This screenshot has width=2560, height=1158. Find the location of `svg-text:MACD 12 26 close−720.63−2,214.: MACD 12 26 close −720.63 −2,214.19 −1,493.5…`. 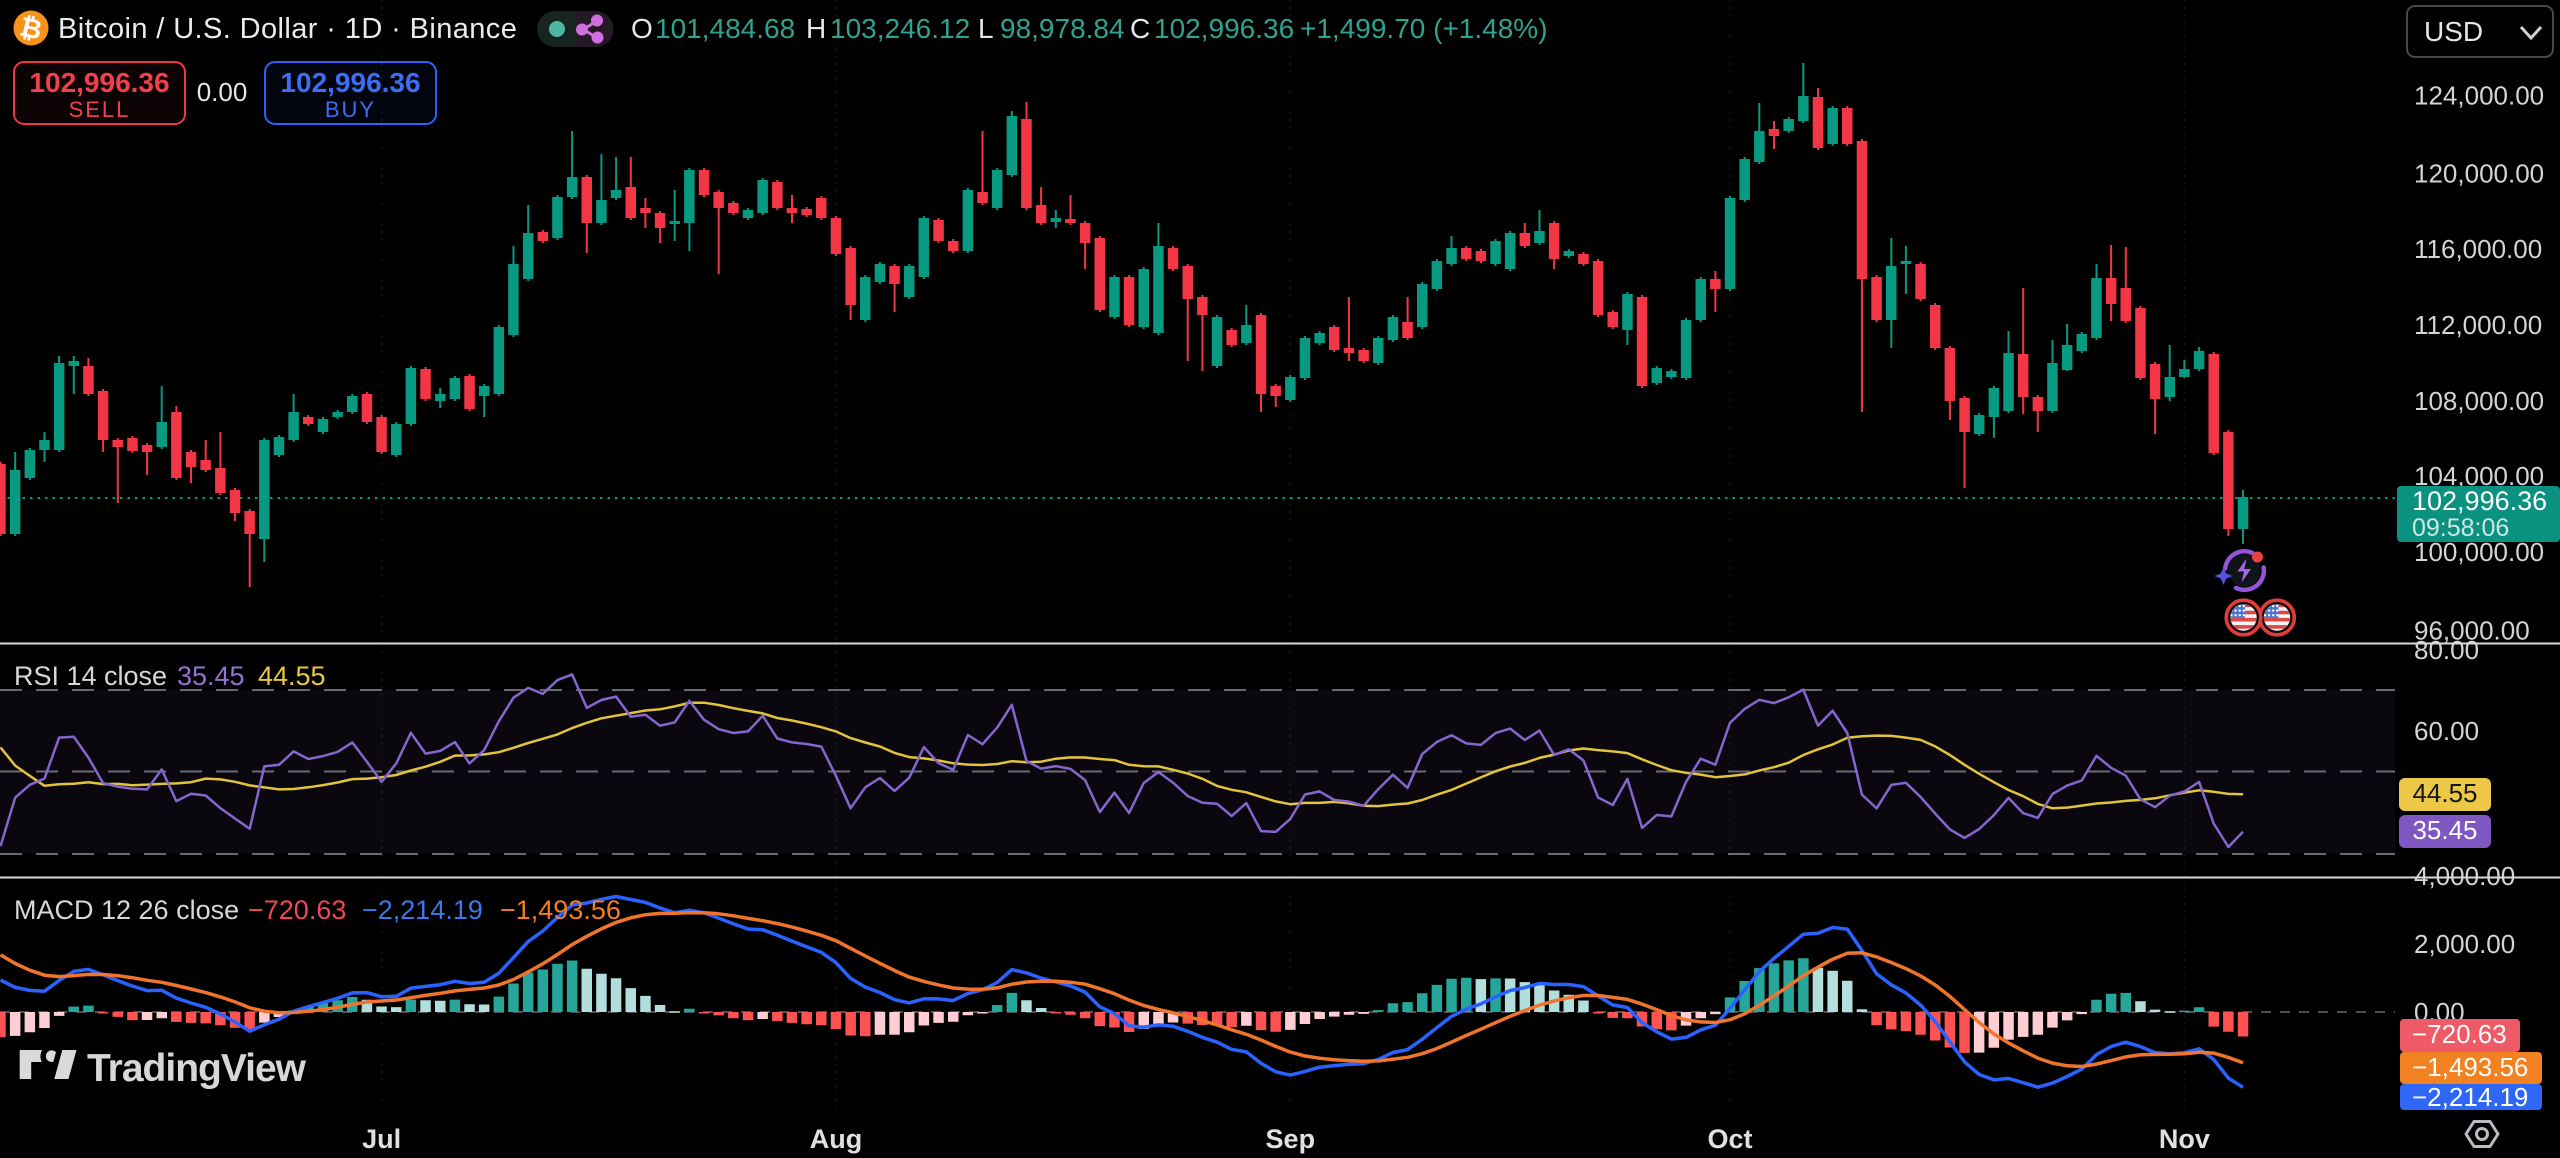

svg-text:MACD 12 26 close−720.63−2,214.: MACD 12 26 close −720.63 −2,214.19 −1,493.5… is located at coordinates (317, 910).